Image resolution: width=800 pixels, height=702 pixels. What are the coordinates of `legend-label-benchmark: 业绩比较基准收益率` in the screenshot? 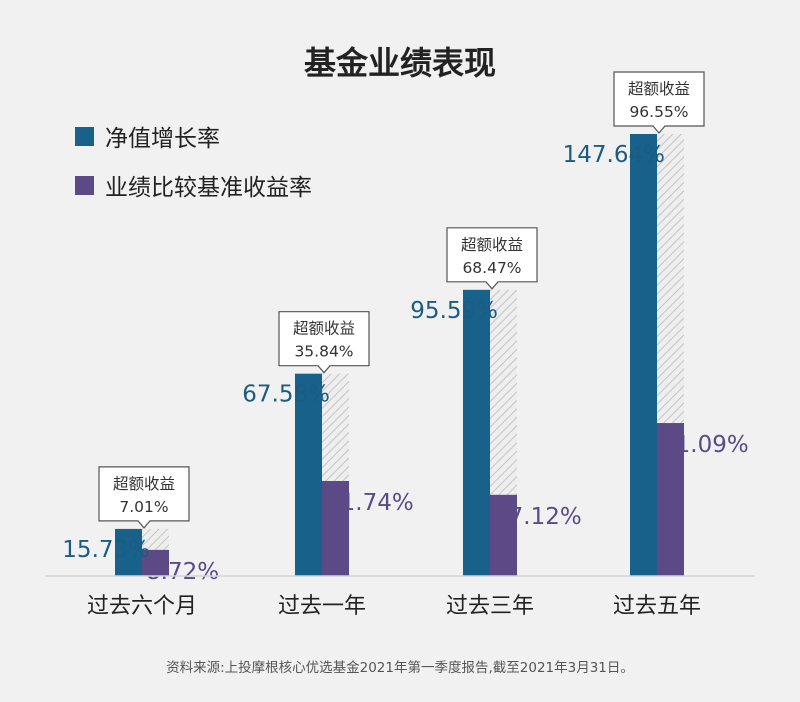 It's located at (208, 188).